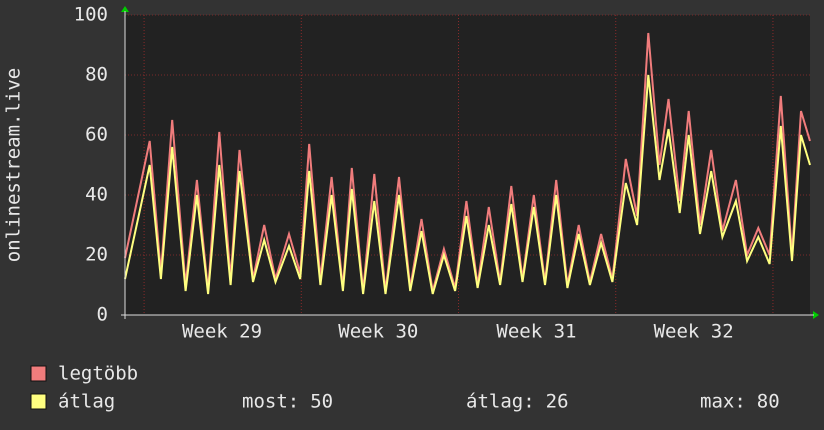  What do you see at coordinates (91, 15) in the screenshot?
I see `y-tick-label: 100` at bounding box center [91, 15].